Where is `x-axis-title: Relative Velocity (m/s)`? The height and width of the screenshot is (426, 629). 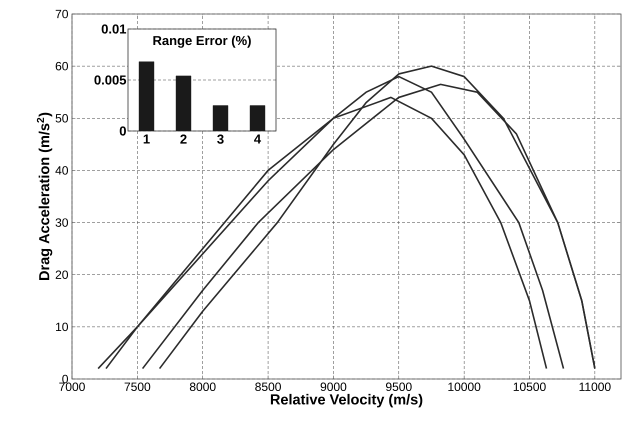
x-axis-title: Relative Velocity (m/s) is located at coordinates (346, 401).